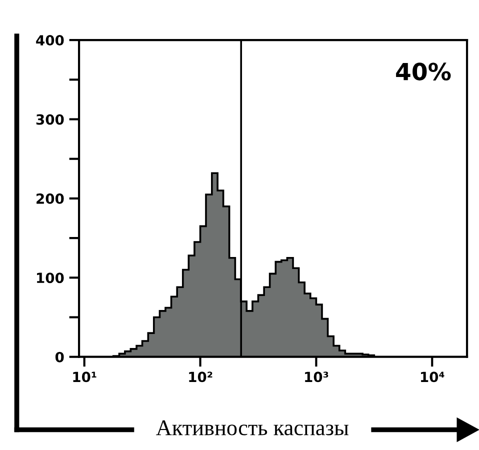 The height and width of the screenshot is (450, 479). Describe the element at coordinates (59, 357) in the screenshot. I see `y-tick-label: 0` at that location.